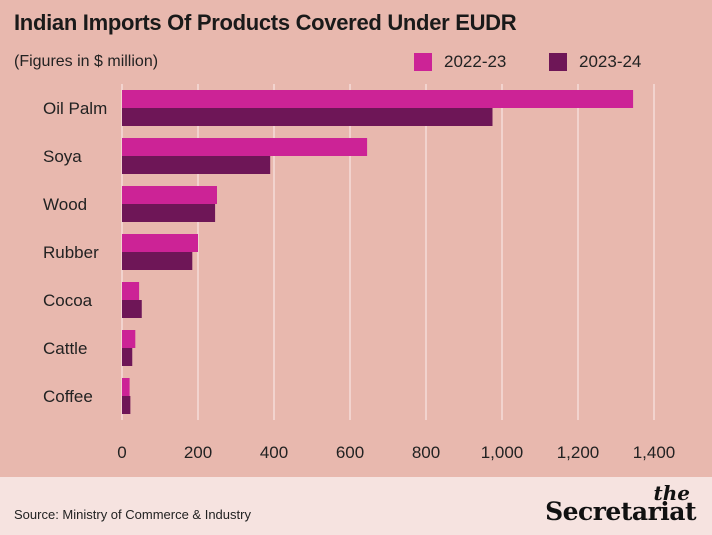 Image resolution: width=712 pixels, height=535 pixels. I want to click on category-label: Cattle, so click(65, 348).